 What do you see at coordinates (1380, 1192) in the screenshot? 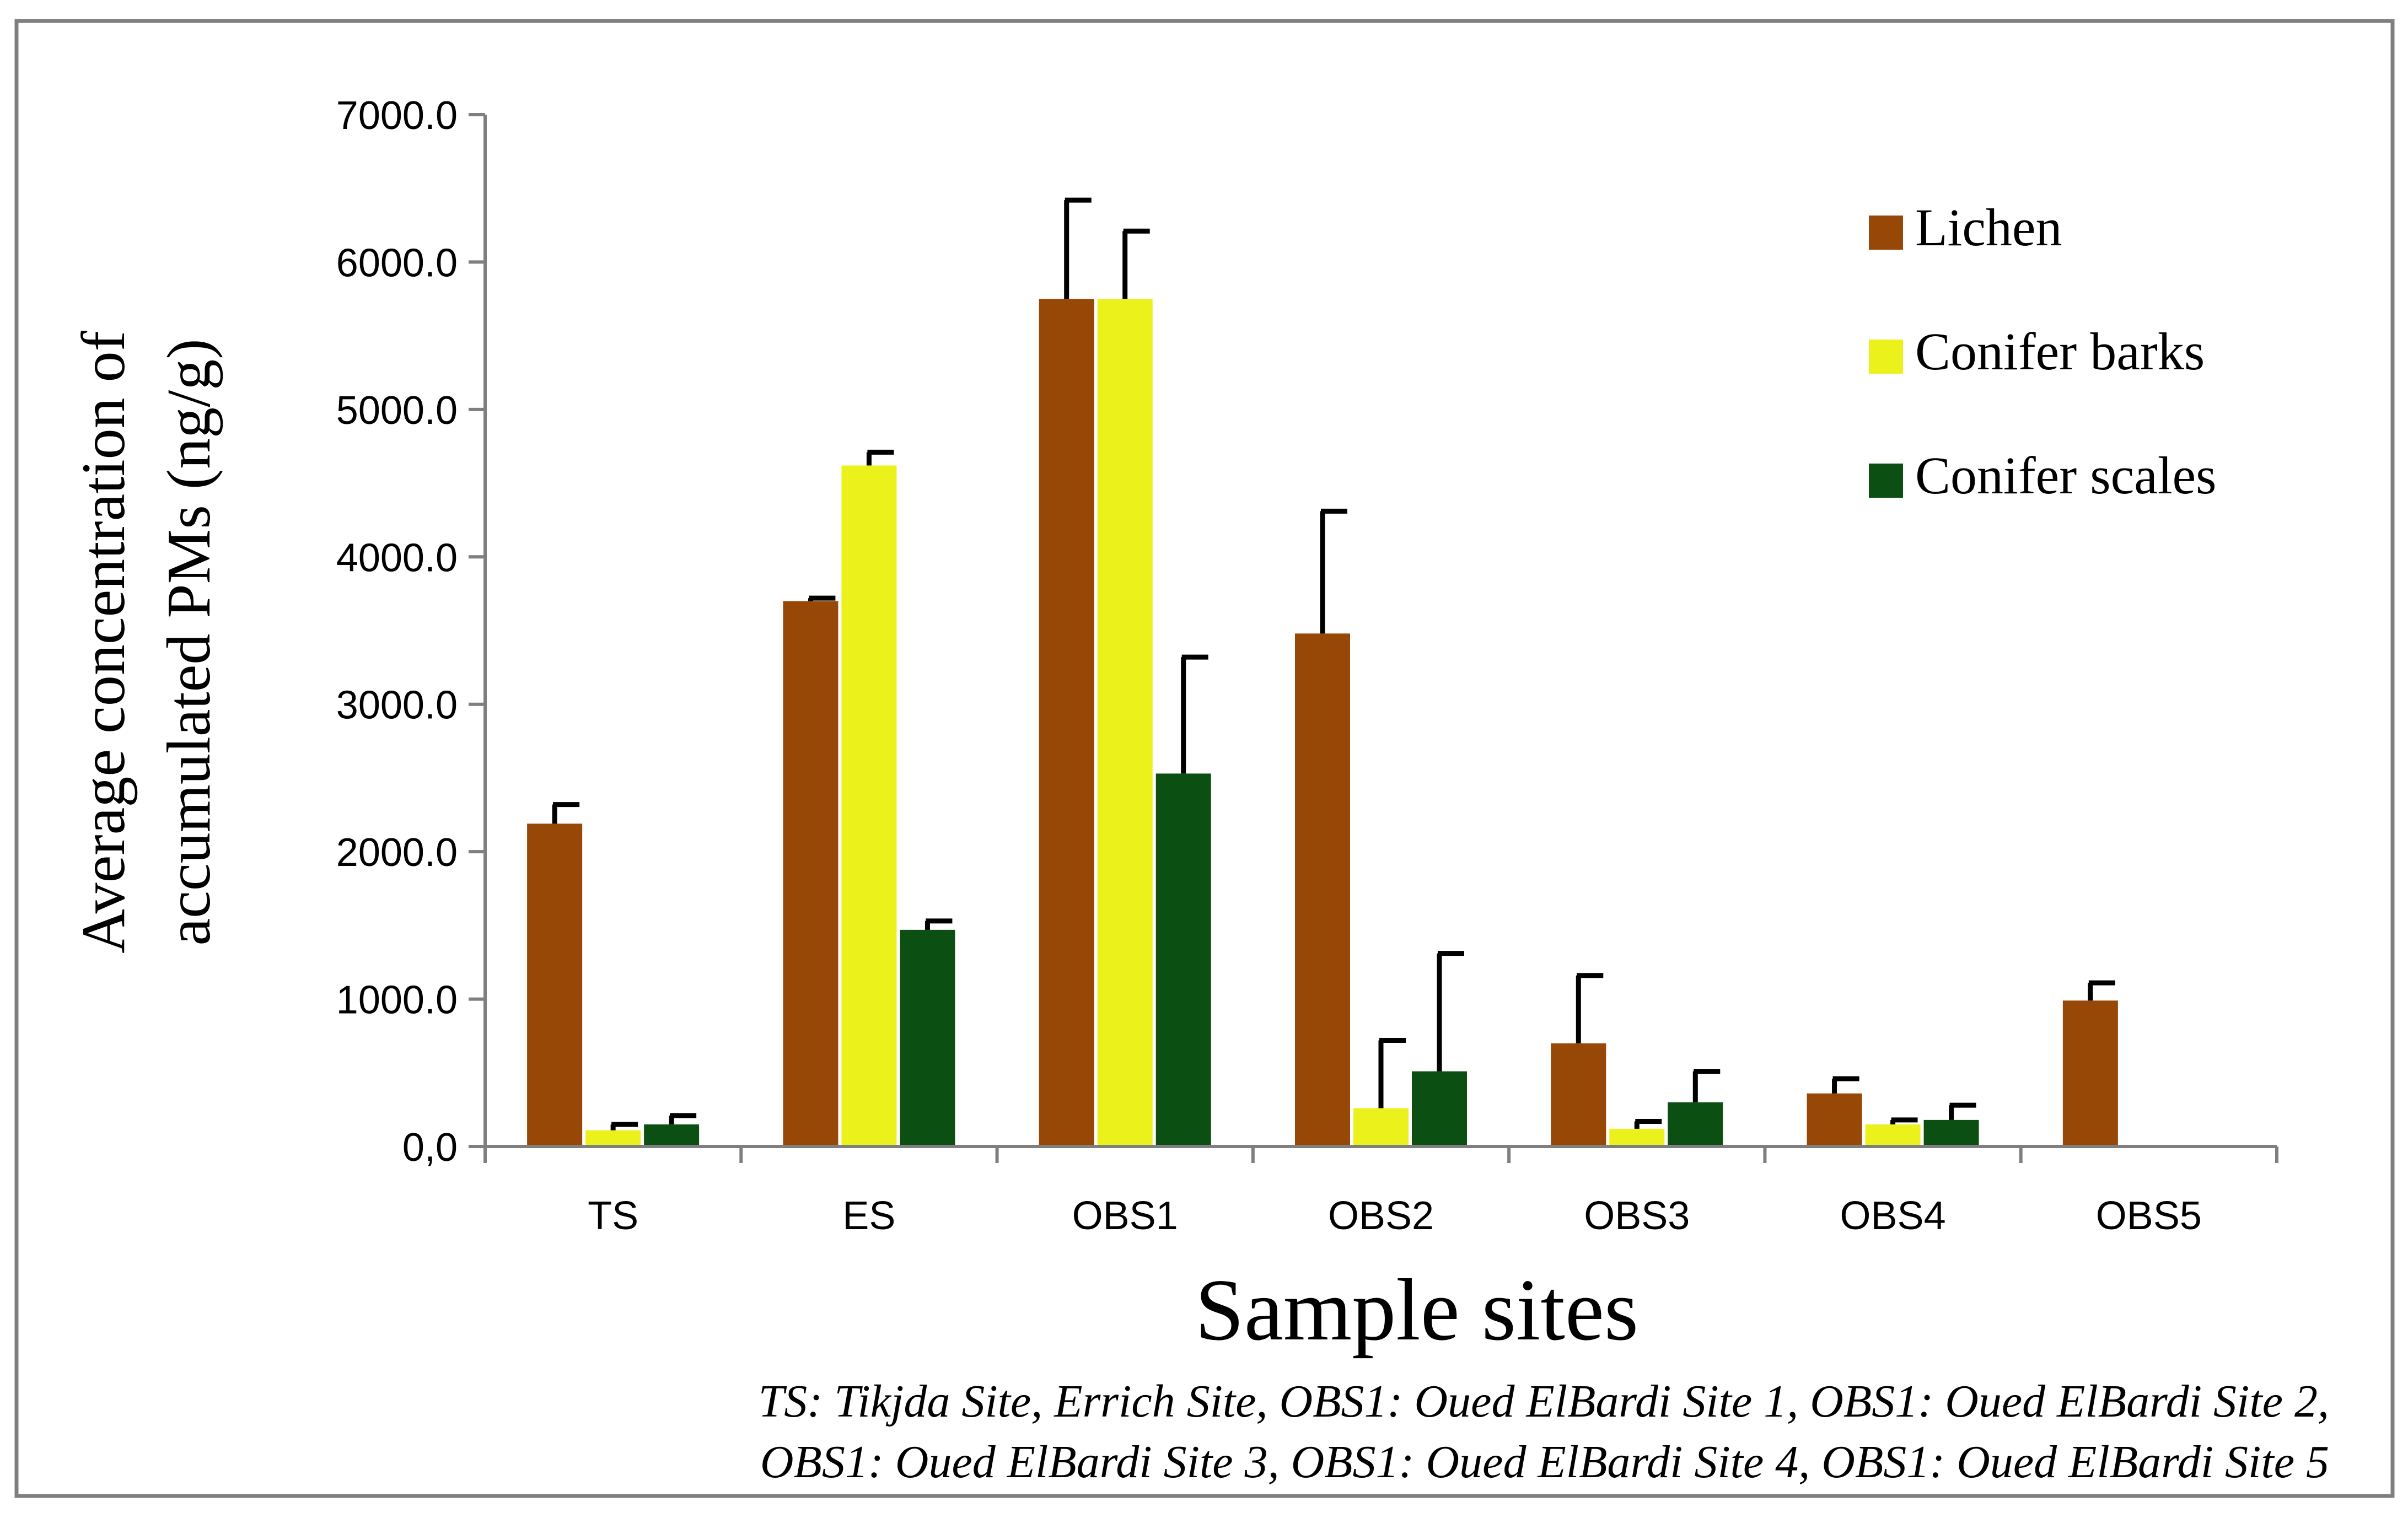
I see `x-axis-ticks: TS ES OBS1 OBS2 OBS3 OBS4 OBS5` at bounding box center [1380, 1192].